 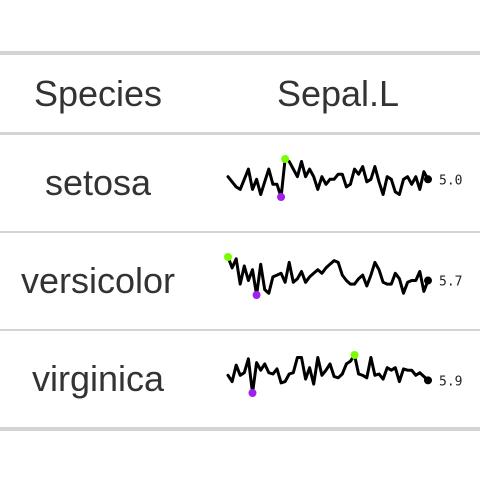 I want to click on sparkline-cell: 5.9, so click(x=345, y=379).